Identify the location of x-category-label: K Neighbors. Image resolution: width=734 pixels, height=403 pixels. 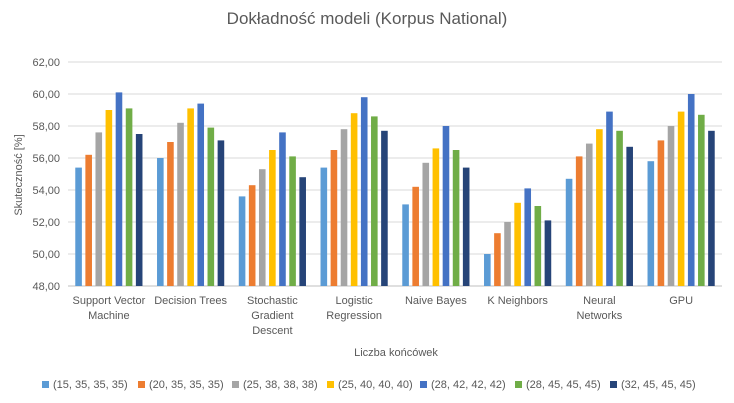
(517, 301).